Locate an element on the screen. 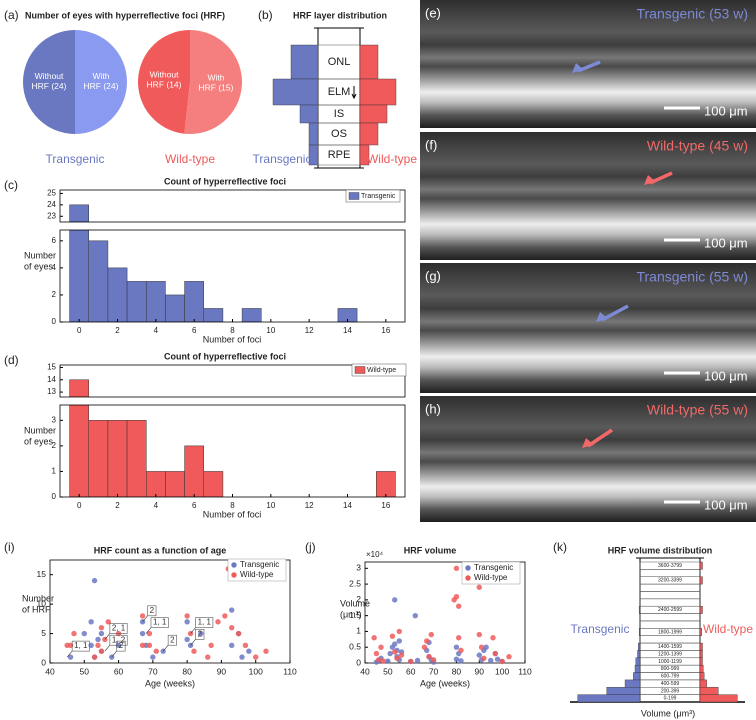 This screenshot has width=756, height=720. layer-label: 200-399 is located at coordinates (670, 691).